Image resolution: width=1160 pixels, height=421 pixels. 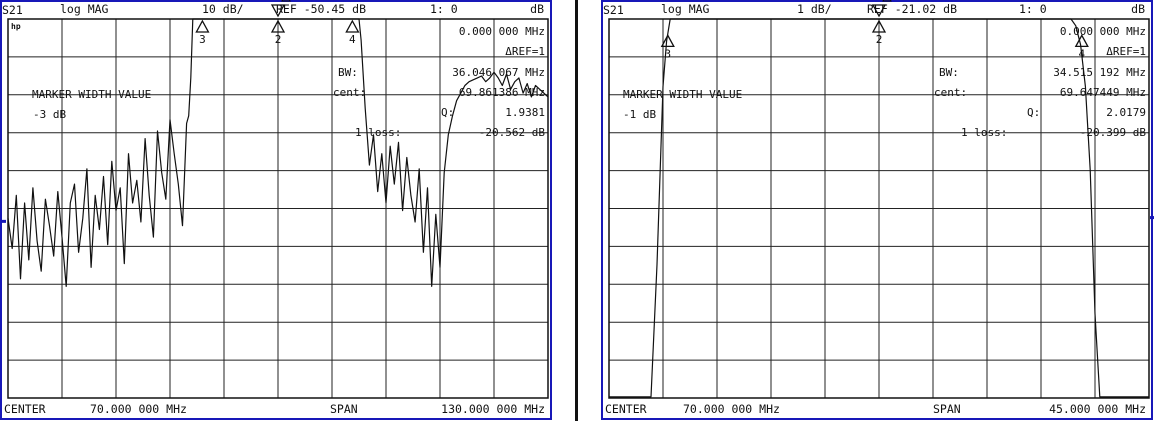 I want to click on header-ref: REF -21.02 dB, so click(x=912, y=9).